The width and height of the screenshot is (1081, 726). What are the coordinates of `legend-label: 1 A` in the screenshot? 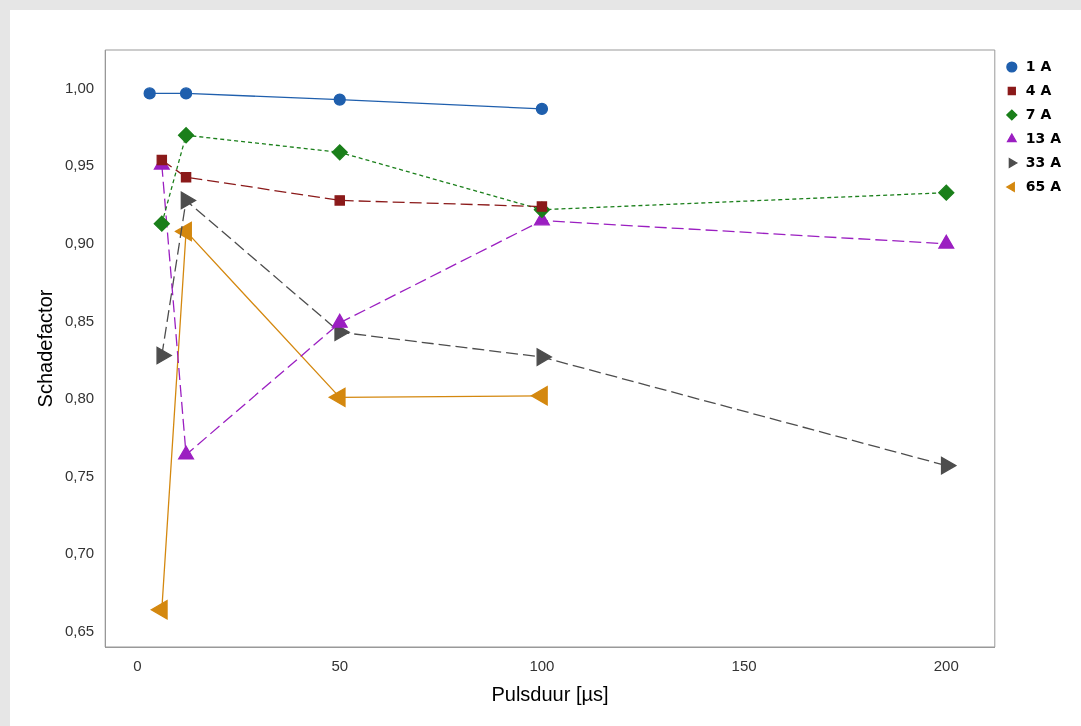 It's located at (1038, 65).